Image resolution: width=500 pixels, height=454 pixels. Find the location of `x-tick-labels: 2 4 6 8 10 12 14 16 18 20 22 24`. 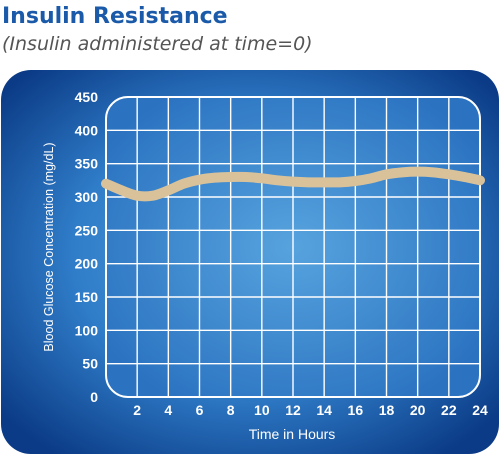

x-tick-labels: 2 4 6 8 10 12 14 16 18 20 22 24 is located at coordinates (310, 410).